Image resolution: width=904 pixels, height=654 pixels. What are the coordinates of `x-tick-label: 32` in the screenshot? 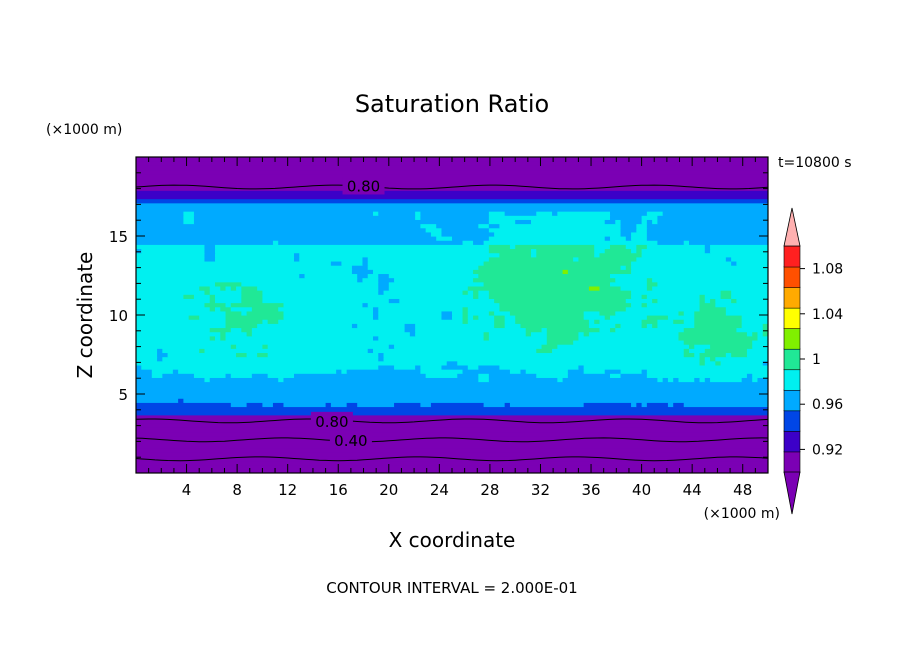 It's located at (540, 490).